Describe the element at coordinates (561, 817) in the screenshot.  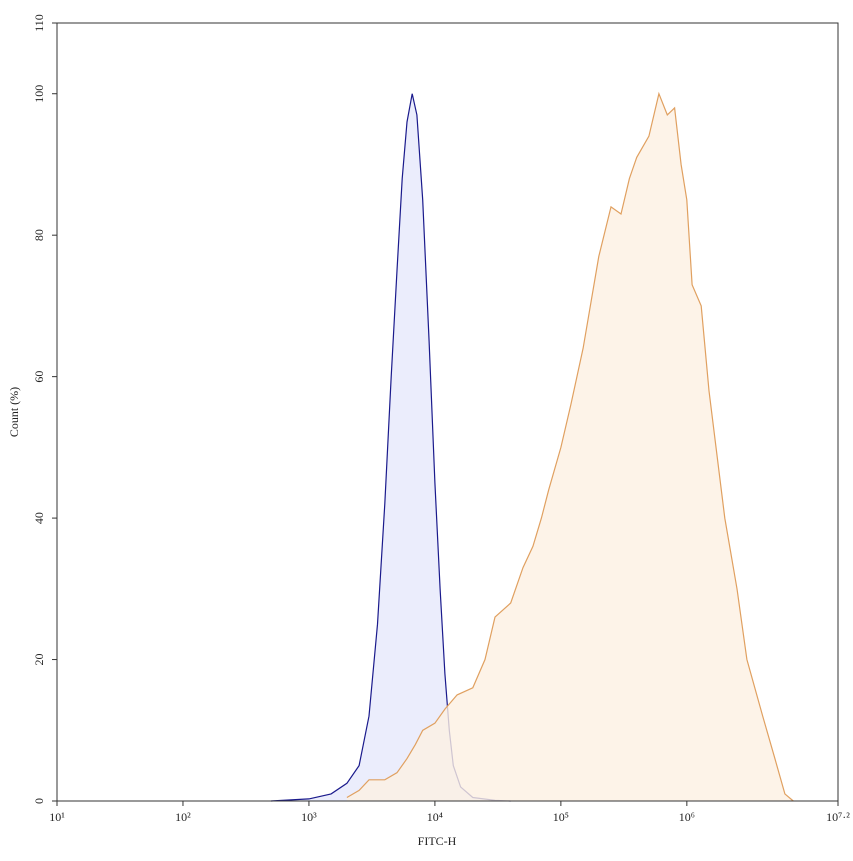
I see `x-tick-label: 10⁵` at that location.